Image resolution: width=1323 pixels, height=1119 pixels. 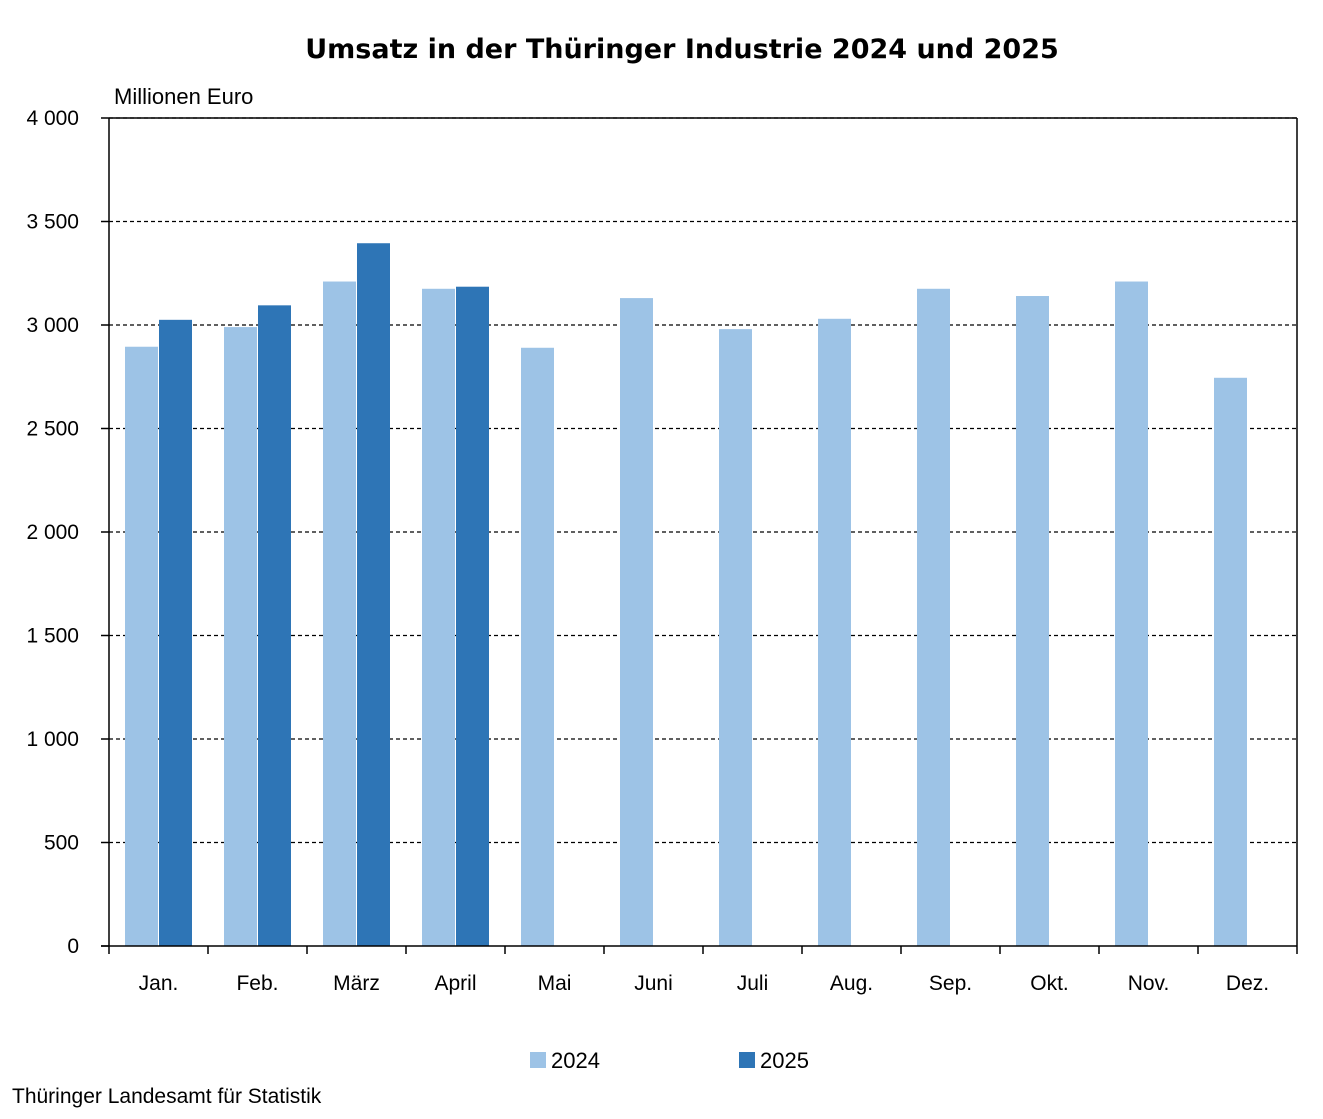 I want to click on y-axis-ticks: 0 500 1 000 1 500 2 000 2 500 3 000 3 500 4 000, so click(x=67, y=532).